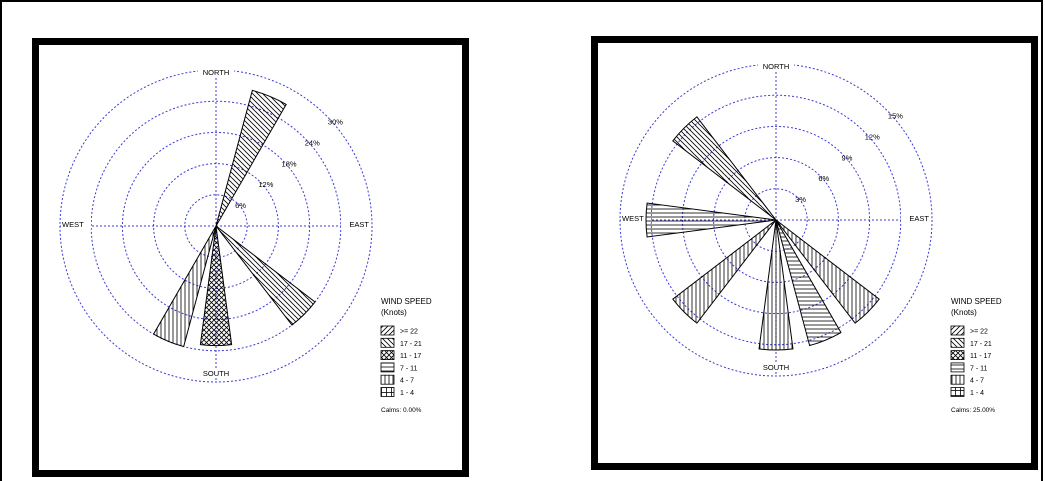 This screenshot has width=1045, height=481. What do you see at coordinates (289, 163) in the screenshot?
I see `ring-label-3: 18%` at bounding box center [289, 163].